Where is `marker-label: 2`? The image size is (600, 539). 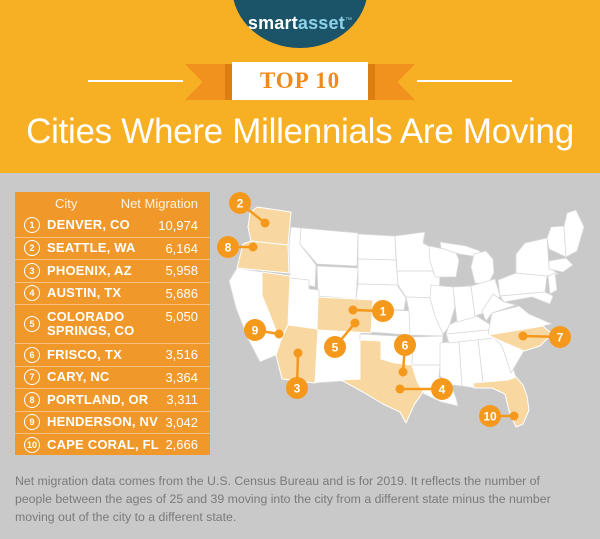 marker-label: 2 is located at coordinates (240, 204).